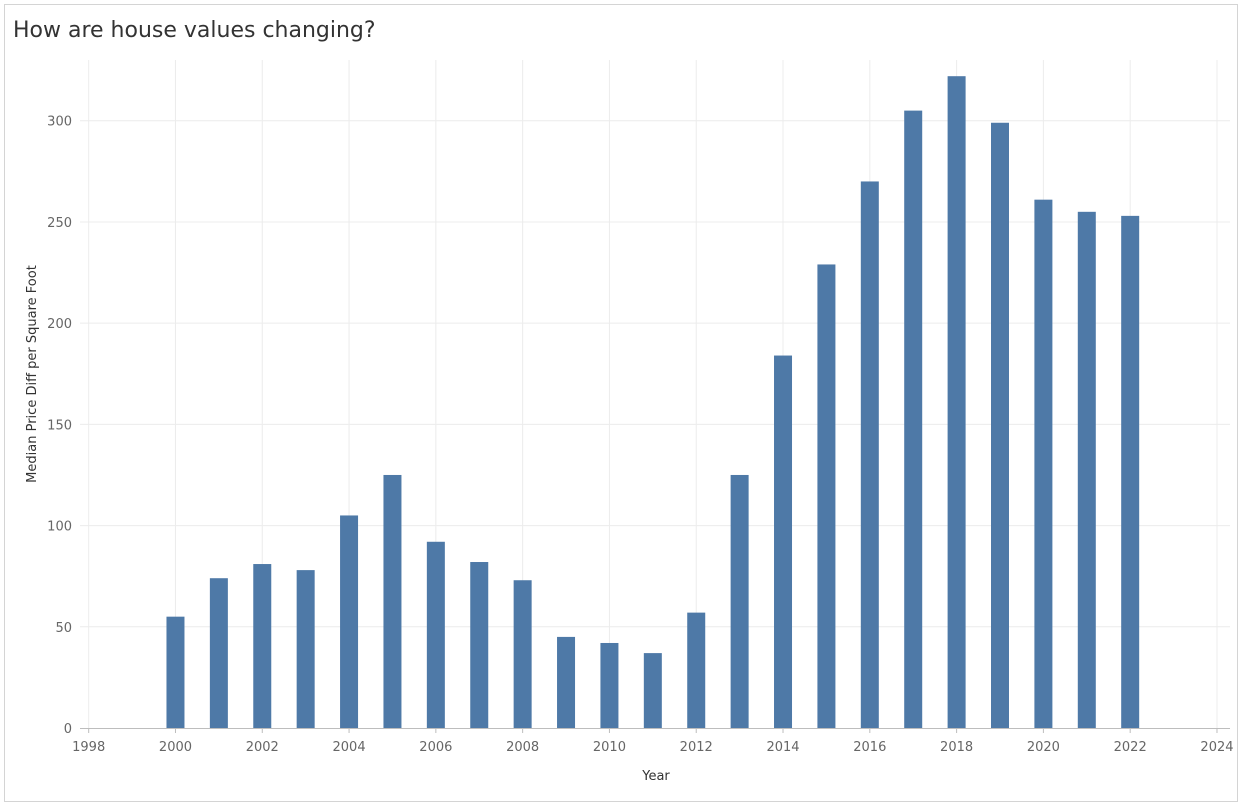 The image size is (1244, 806). I want to click on bar-2011: 2011: 37, so click(652, 690).